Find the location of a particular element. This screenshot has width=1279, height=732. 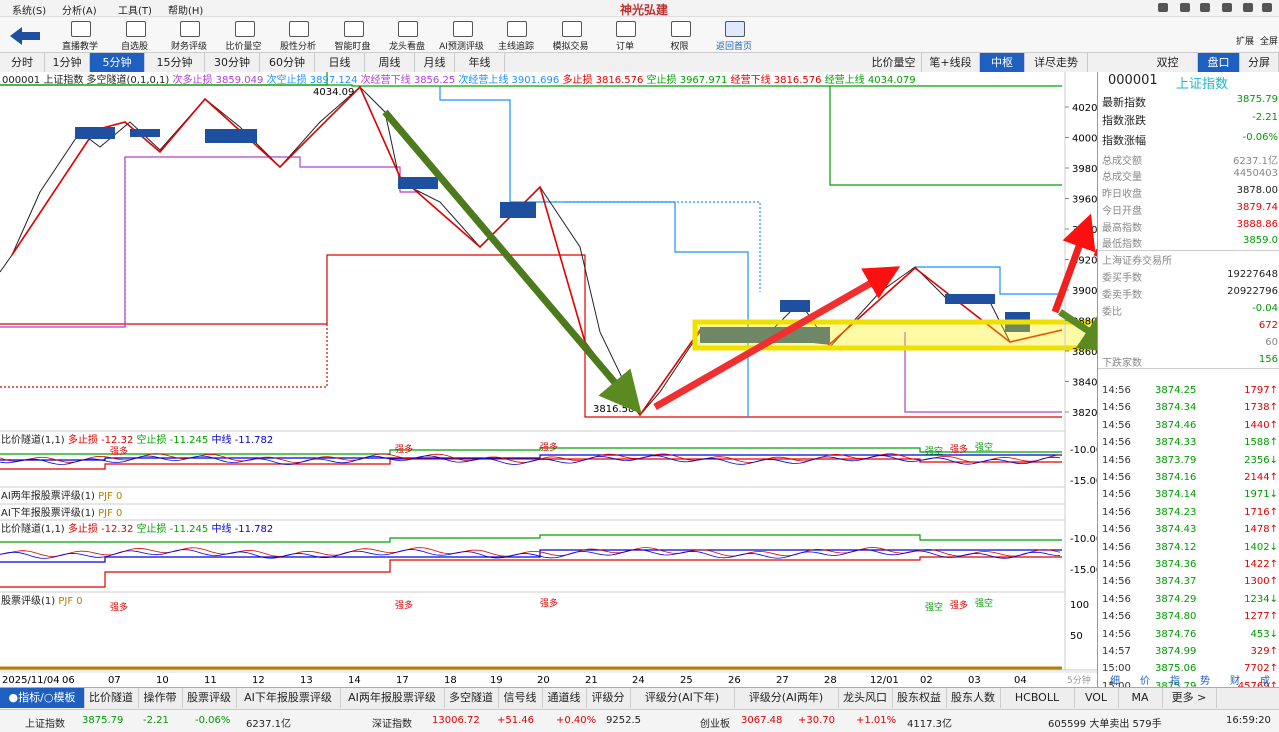

back-icon is located at coordinates (25, 36).